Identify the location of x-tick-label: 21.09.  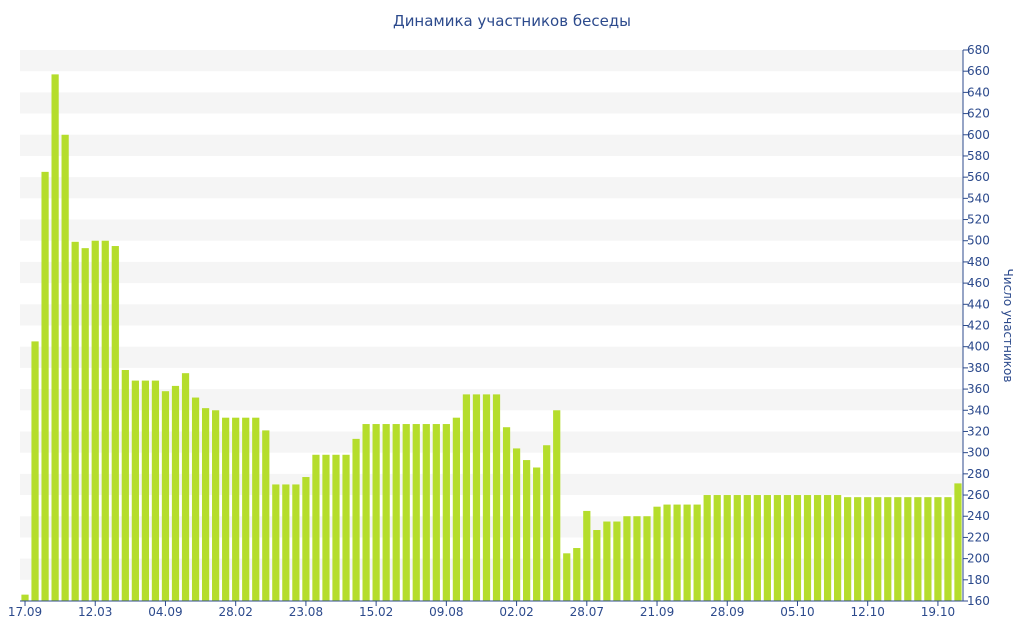
(657, 612).